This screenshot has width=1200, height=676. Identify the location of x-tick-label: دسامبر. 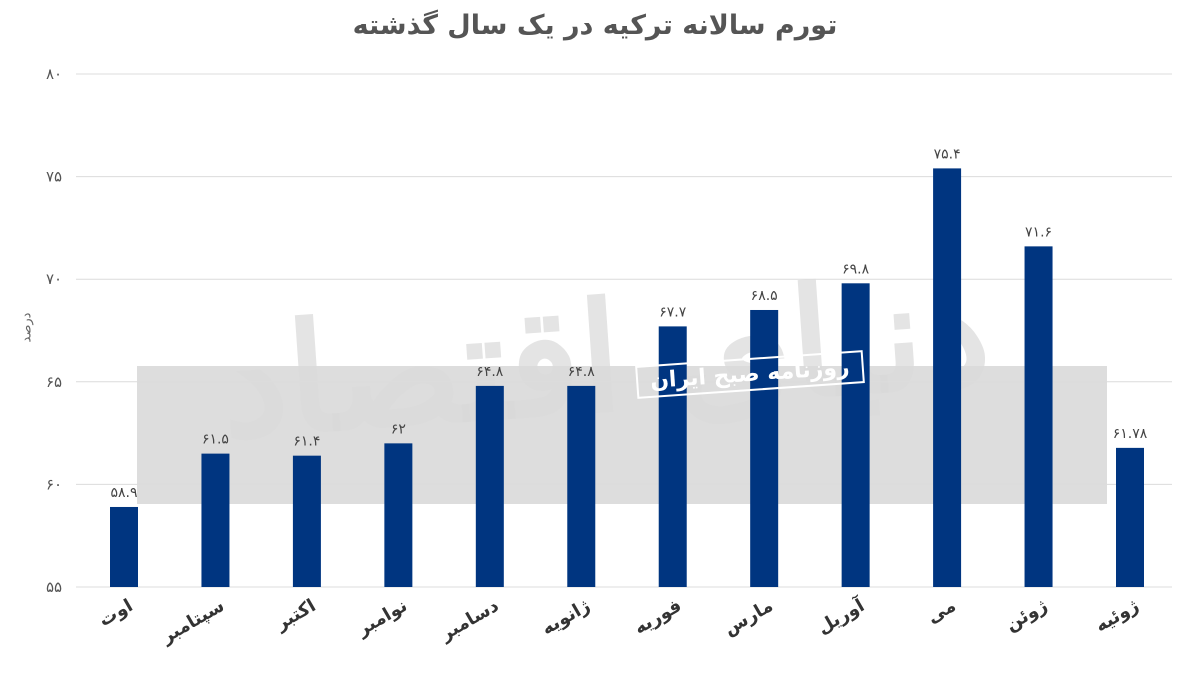
(469, 620).